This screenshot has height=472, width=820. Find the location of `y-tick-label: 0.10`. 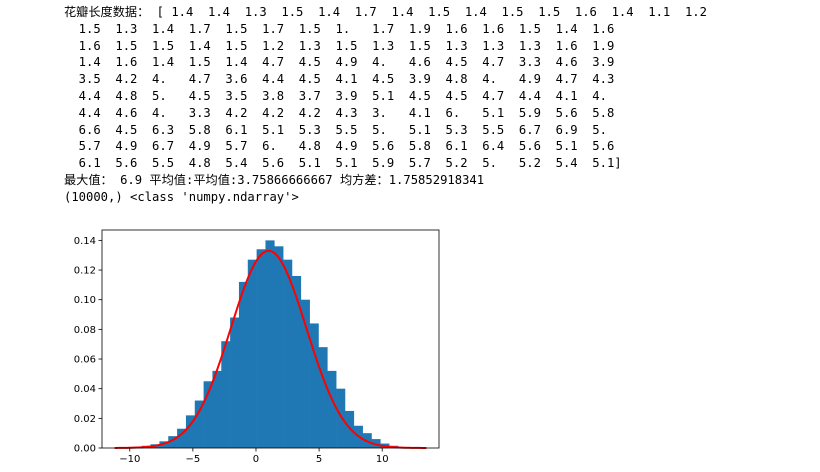

y-tick-label: 0.10 is located at coordinates (85, 300).